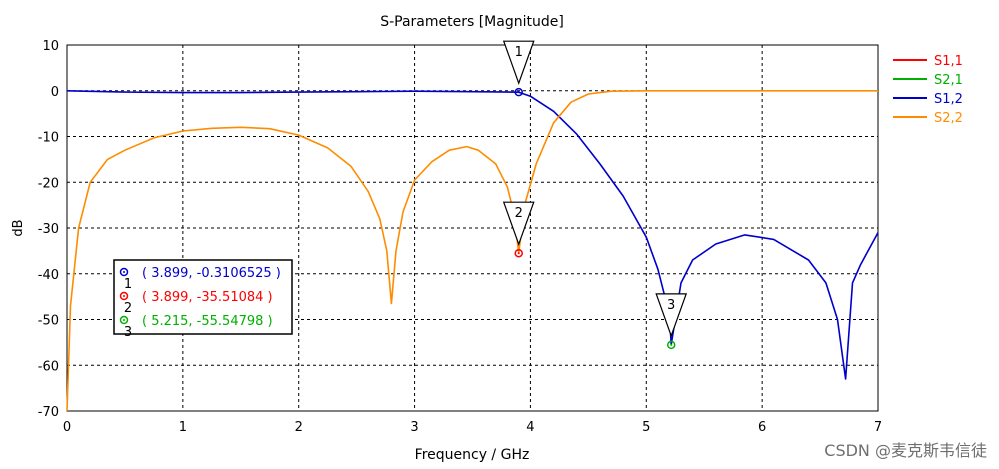 This screenshot has width=999, height=469. I want to click on y-tick-label: -30, so click(48, 229).